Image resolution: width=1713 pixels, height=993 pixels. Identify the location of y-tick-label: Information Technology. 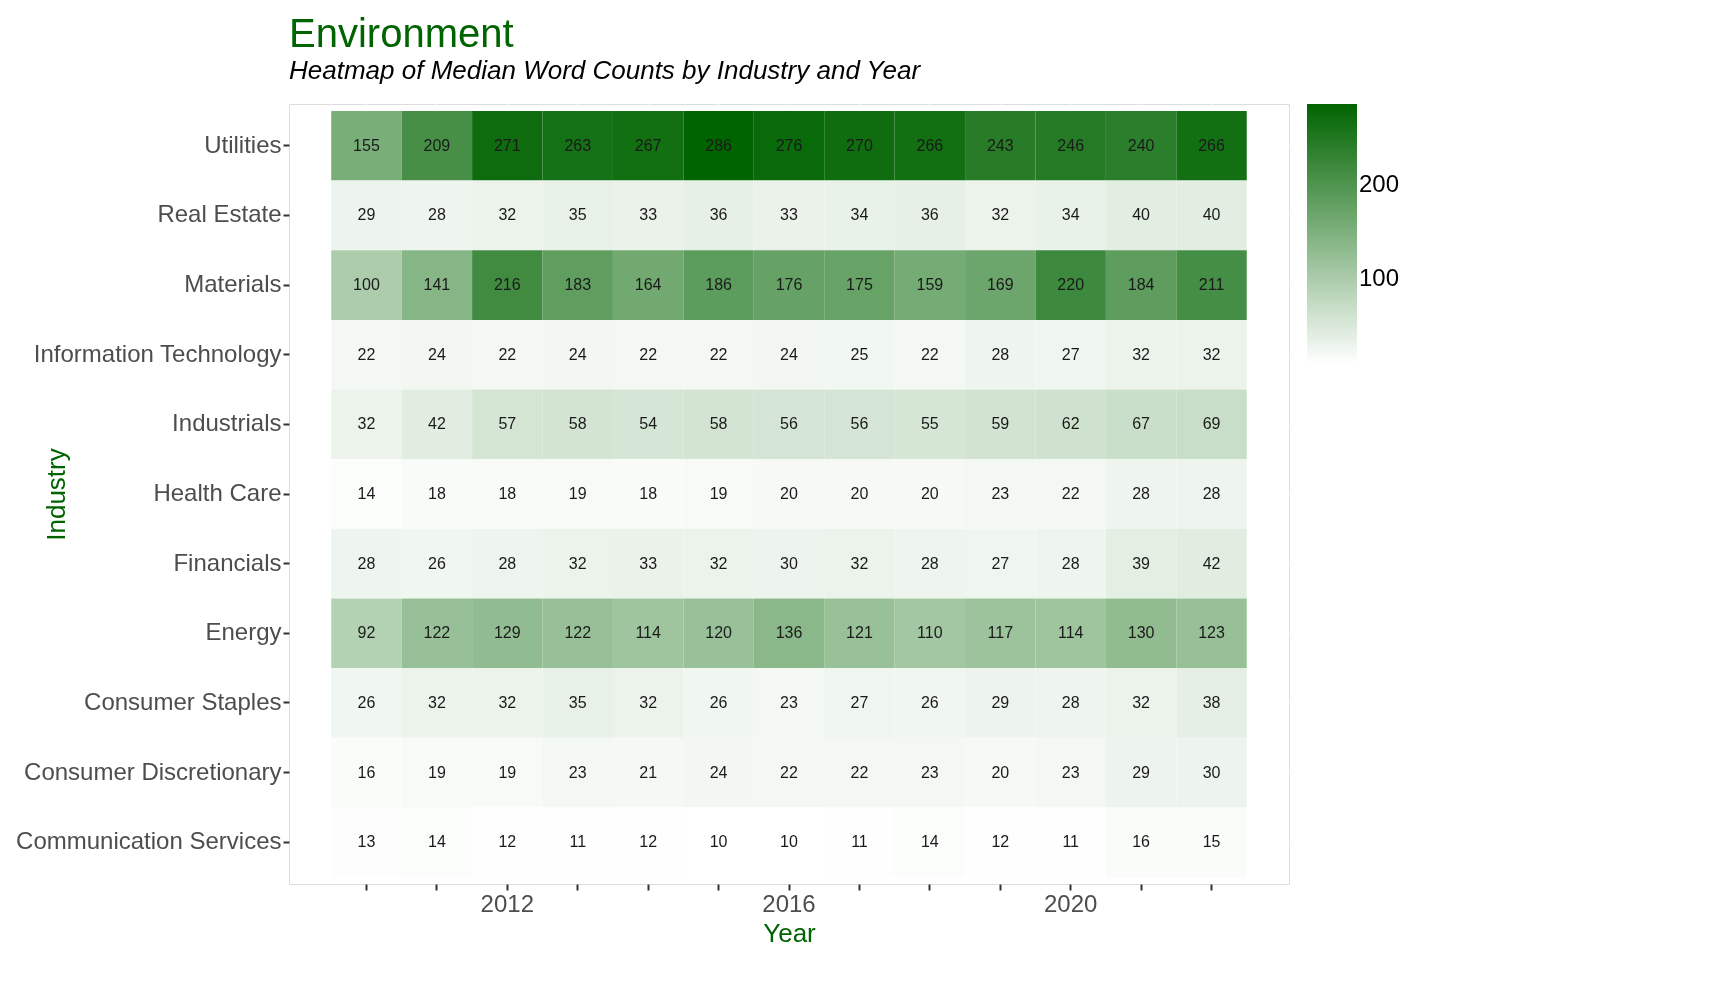
(157, 353).